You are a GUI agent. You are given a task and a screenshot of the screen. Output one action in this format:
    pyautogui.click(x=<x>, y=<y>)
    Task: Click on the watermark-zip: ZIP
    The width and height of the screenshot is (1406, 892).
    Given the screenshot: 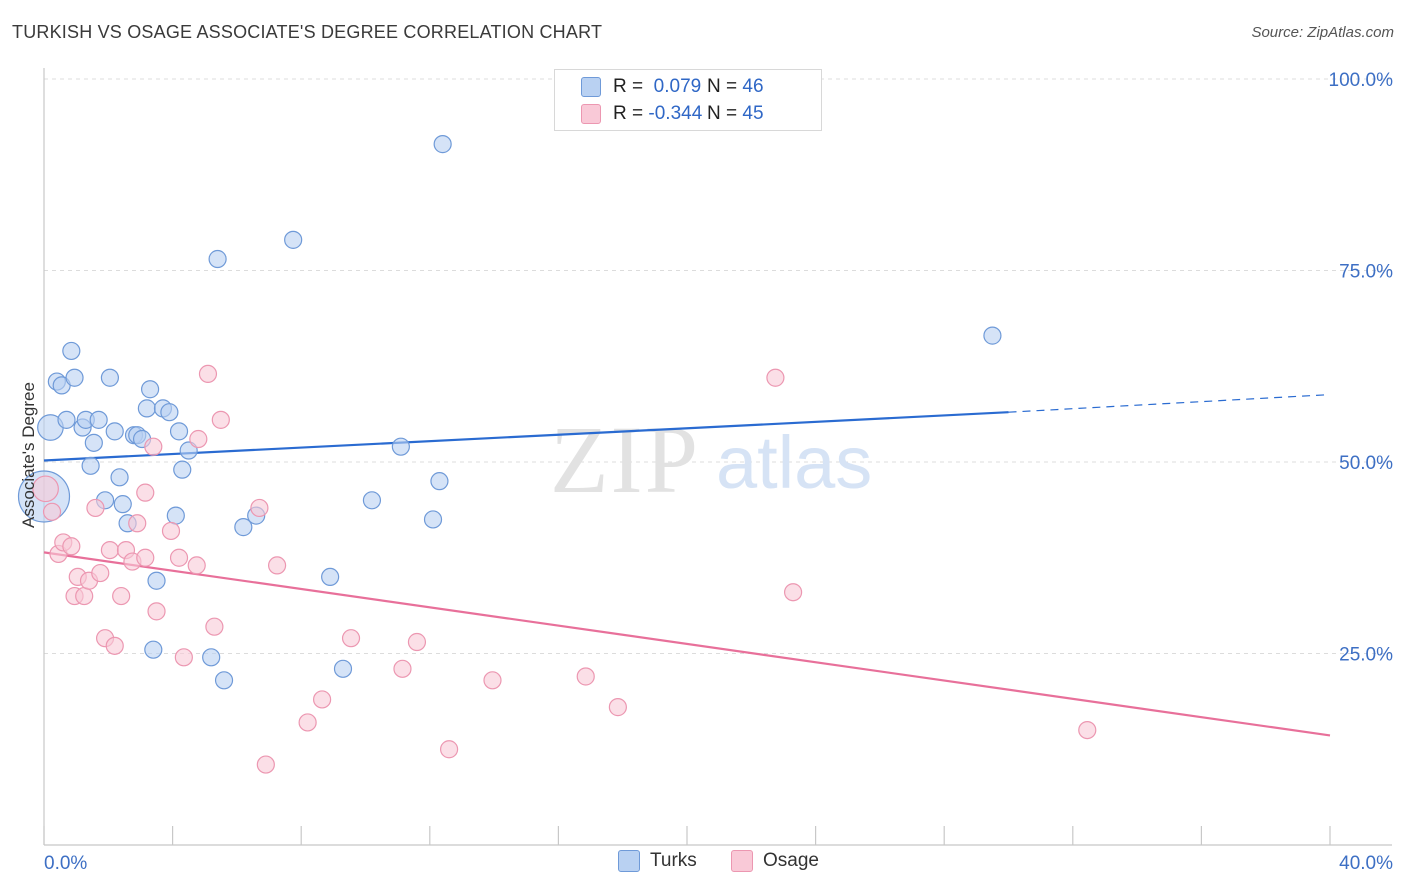 What is the action you would take?
    pyautogui.click(x=625, y=459)
    